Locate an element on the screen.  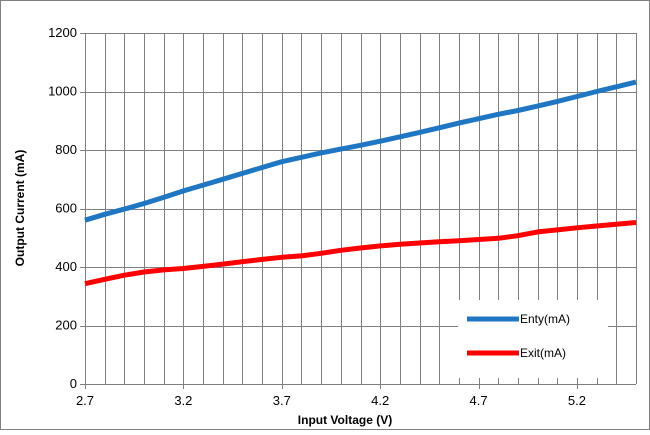
y-tick-label: 0 is located at coordinates (73, 383).